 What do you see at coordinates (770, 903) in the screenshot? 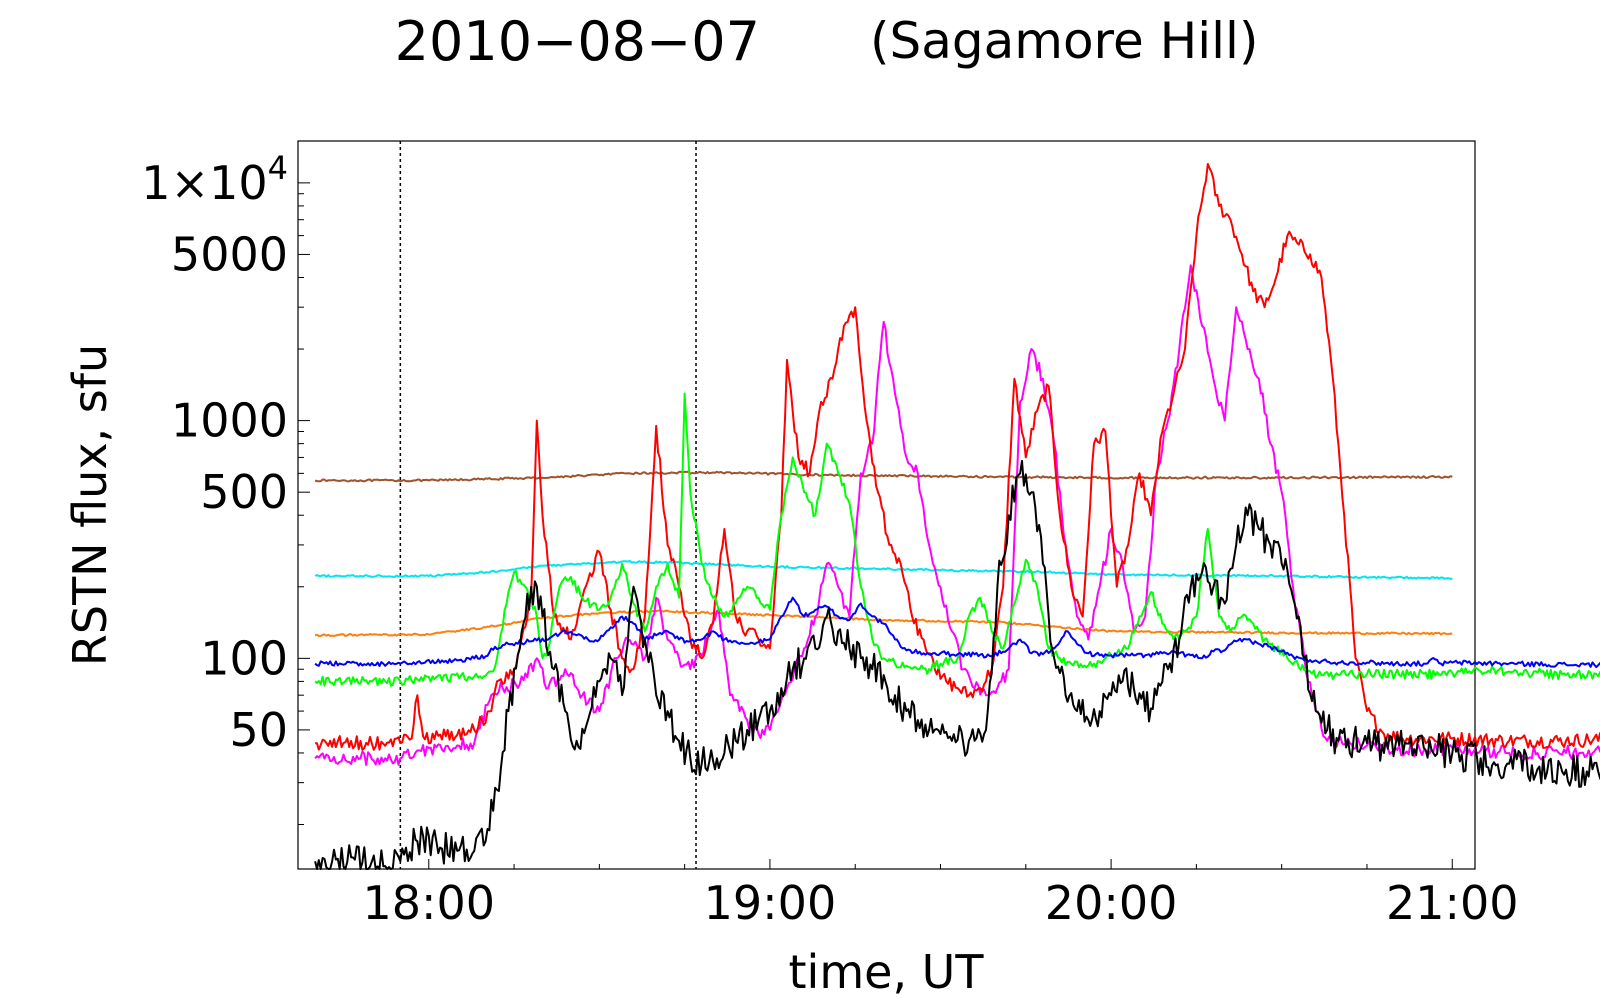
I see `x-tick-label: 19:00` at bounding box center [770, 903].